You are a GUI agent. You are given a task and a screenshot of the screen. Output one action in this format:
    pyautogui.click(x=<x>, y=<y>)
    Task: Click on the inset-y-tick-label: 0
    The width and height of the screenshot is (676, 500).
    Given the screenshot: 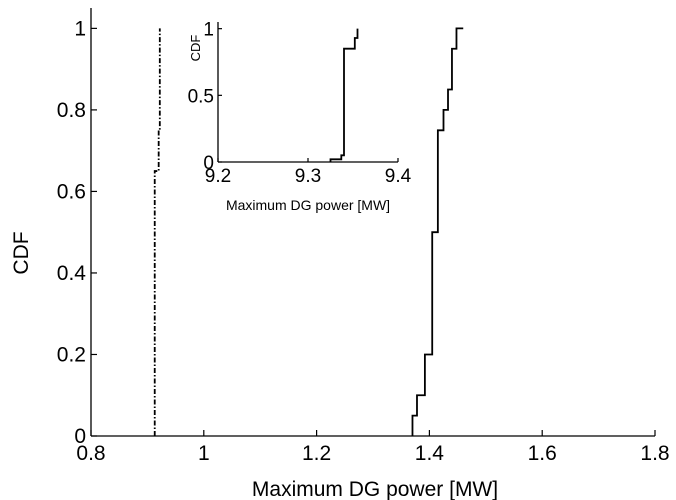 What is the action you would take?
    pyautogui.click(x=208, y=163)
    